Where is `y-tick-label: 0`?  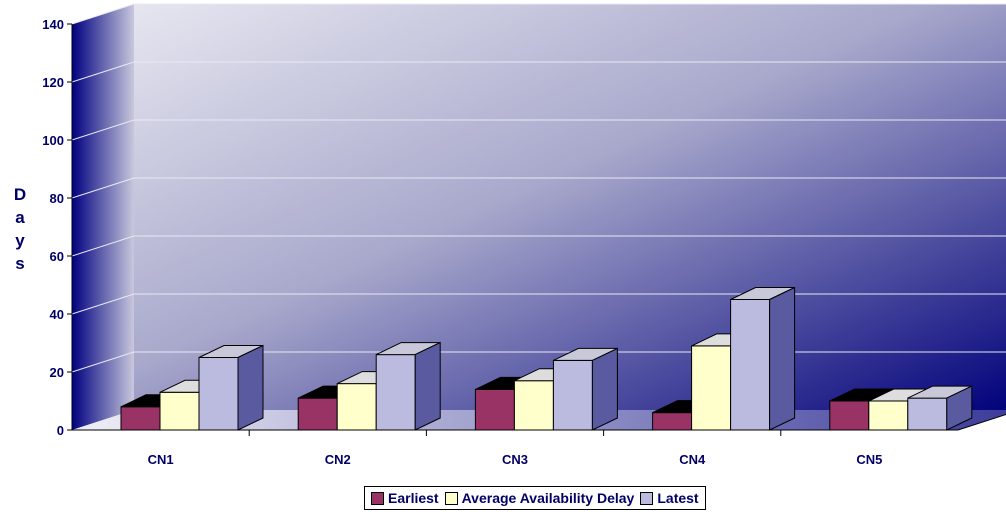
y-tick-label: 0 is located at coordinates (60, 430).